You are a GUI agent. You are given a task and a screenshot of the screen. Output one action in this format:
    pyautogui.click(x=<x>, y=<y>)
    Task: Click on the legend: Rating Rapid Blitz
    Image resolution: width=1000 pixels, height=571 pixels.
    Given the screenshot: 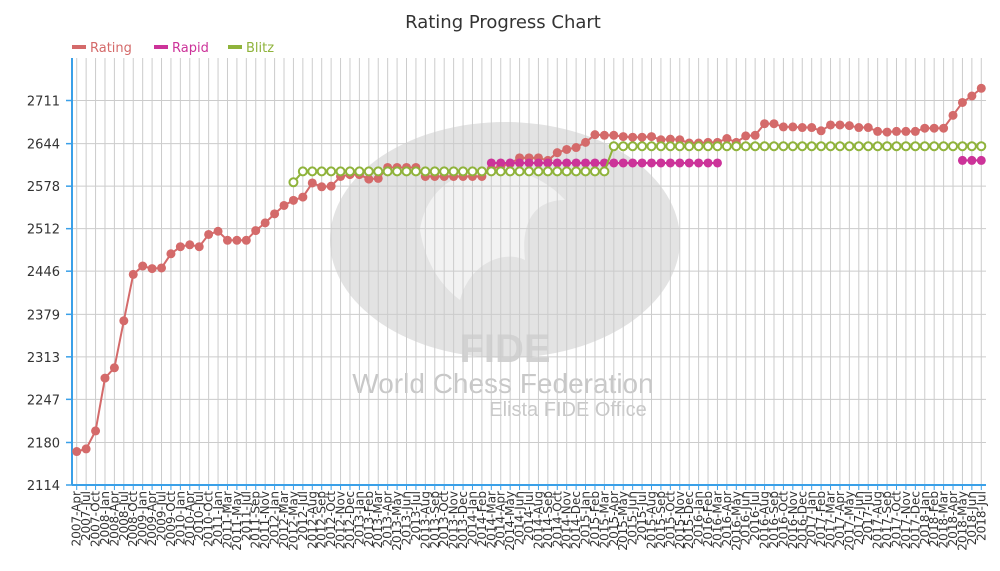 What is the action you would take?
    pyautogui.click(x=173, y=48)
    